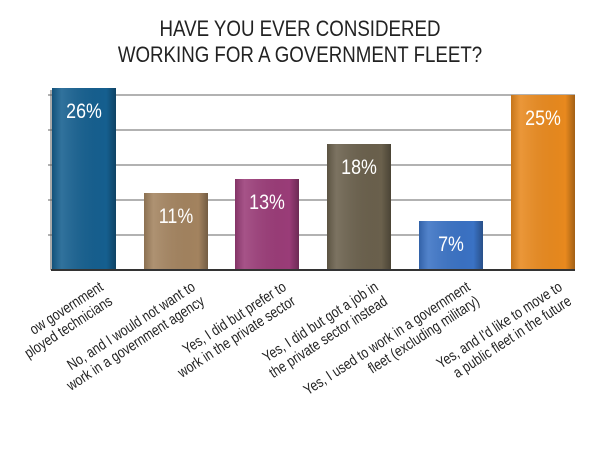 The height and width of the screenshot is (450, 600). I want to click on data-label: 13%, so click(267, 203).